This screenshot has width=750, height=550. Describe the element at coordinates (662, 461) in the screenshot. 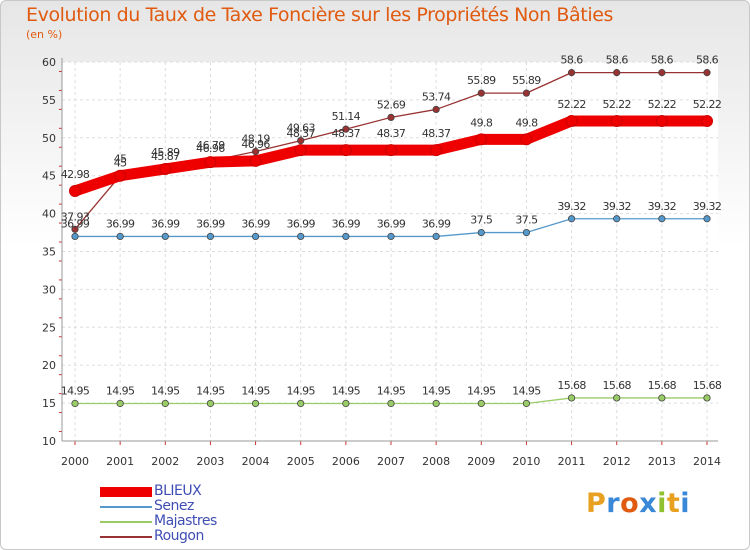

I see `x-tick-label: 2013` at that location.